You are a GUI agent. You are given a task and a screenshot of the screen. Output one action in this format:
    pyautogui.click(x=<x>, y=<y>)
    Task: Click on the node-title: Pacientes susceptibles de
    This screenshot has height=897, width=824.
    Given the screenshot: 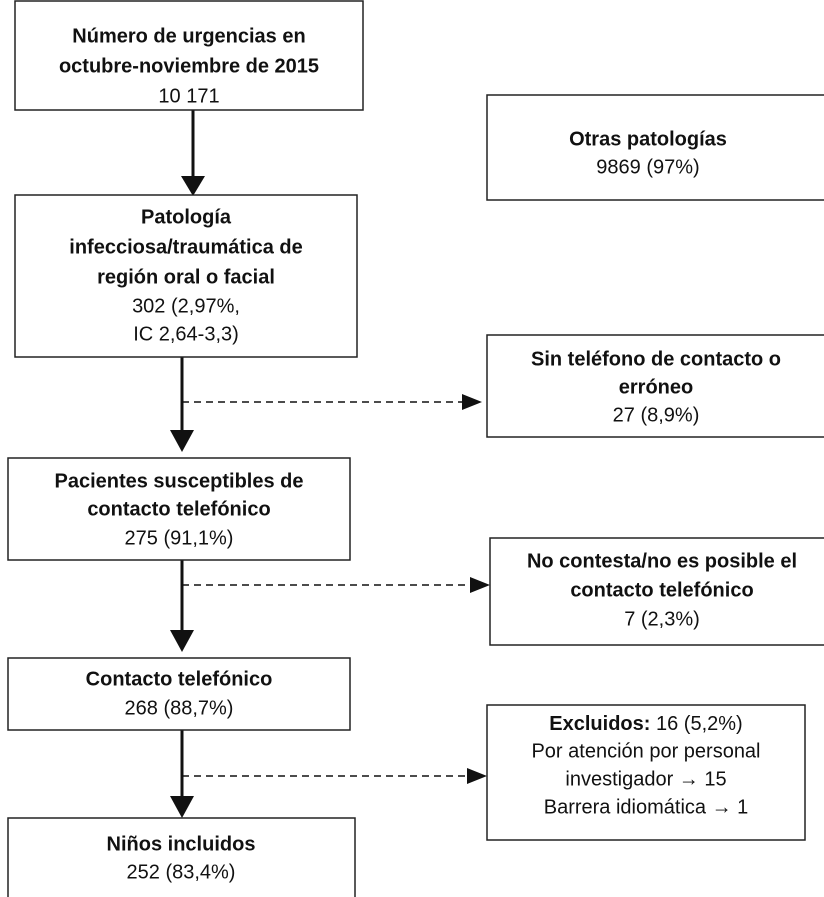 What is the action you would take?
    pyautogui.click(x=178, y=481)
    